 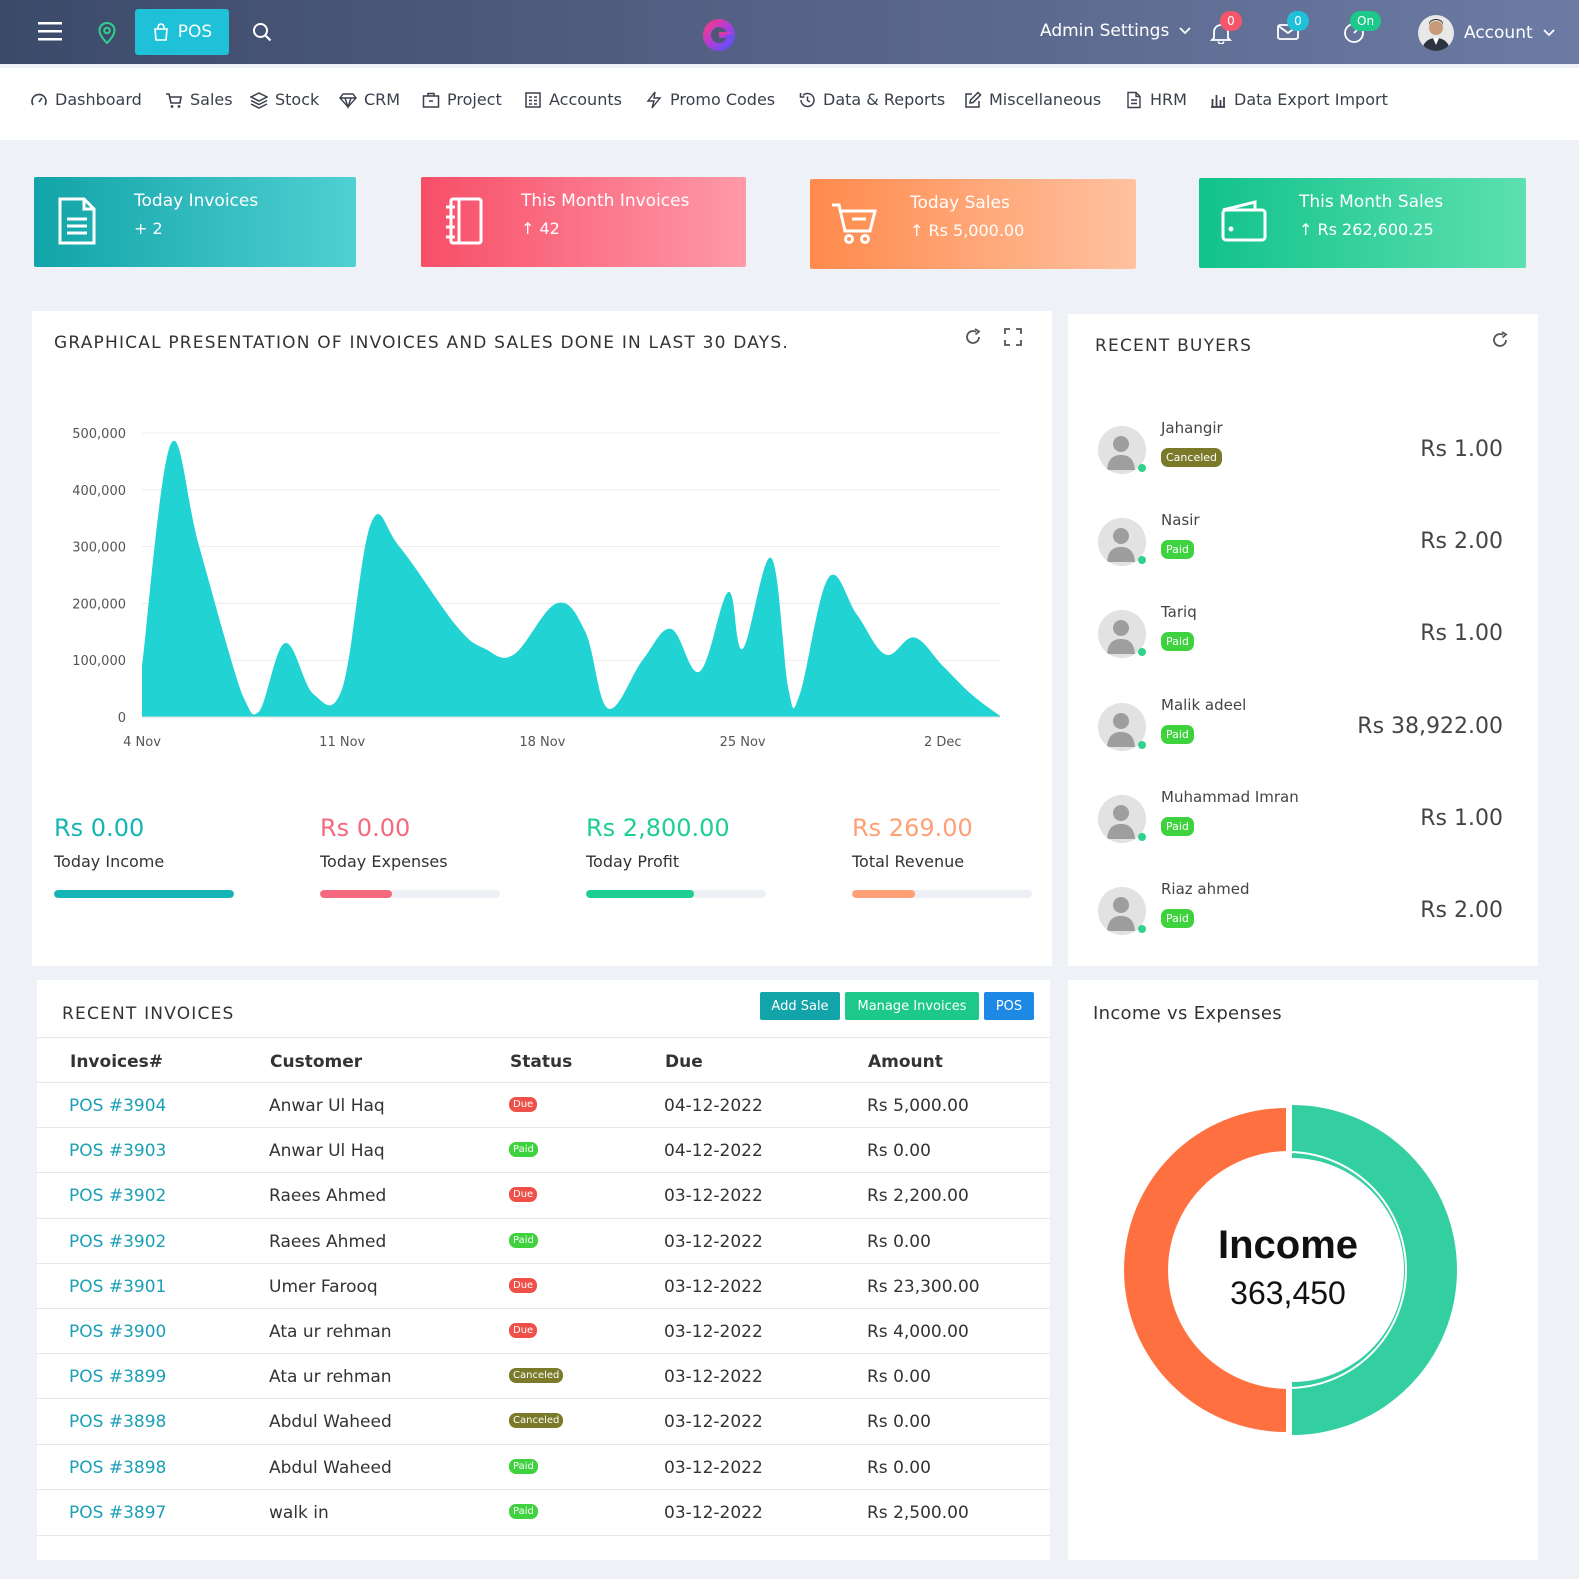 I want to click on layers-icon, so click(x=259, y=100).